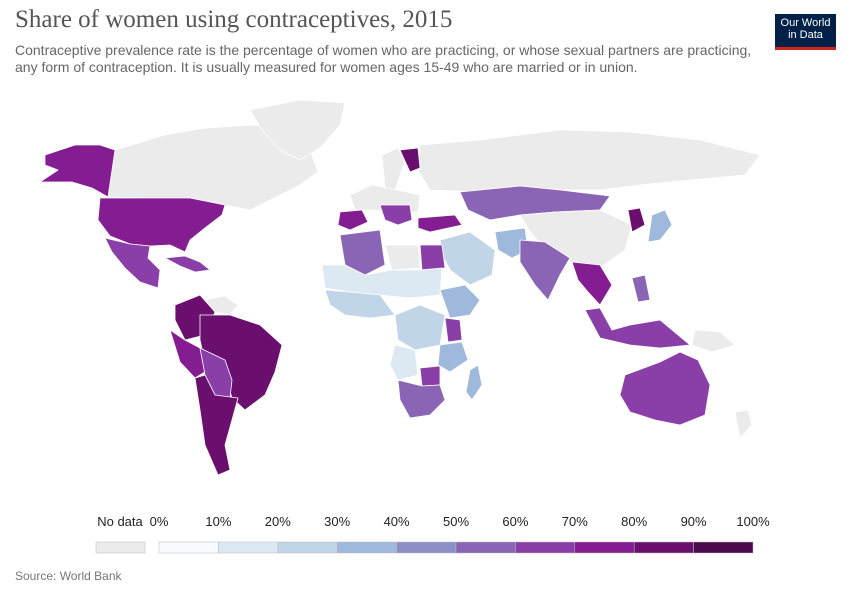 The width and height of the screenshot is (850, 600). I want to click on region-india, so click(545, 270).